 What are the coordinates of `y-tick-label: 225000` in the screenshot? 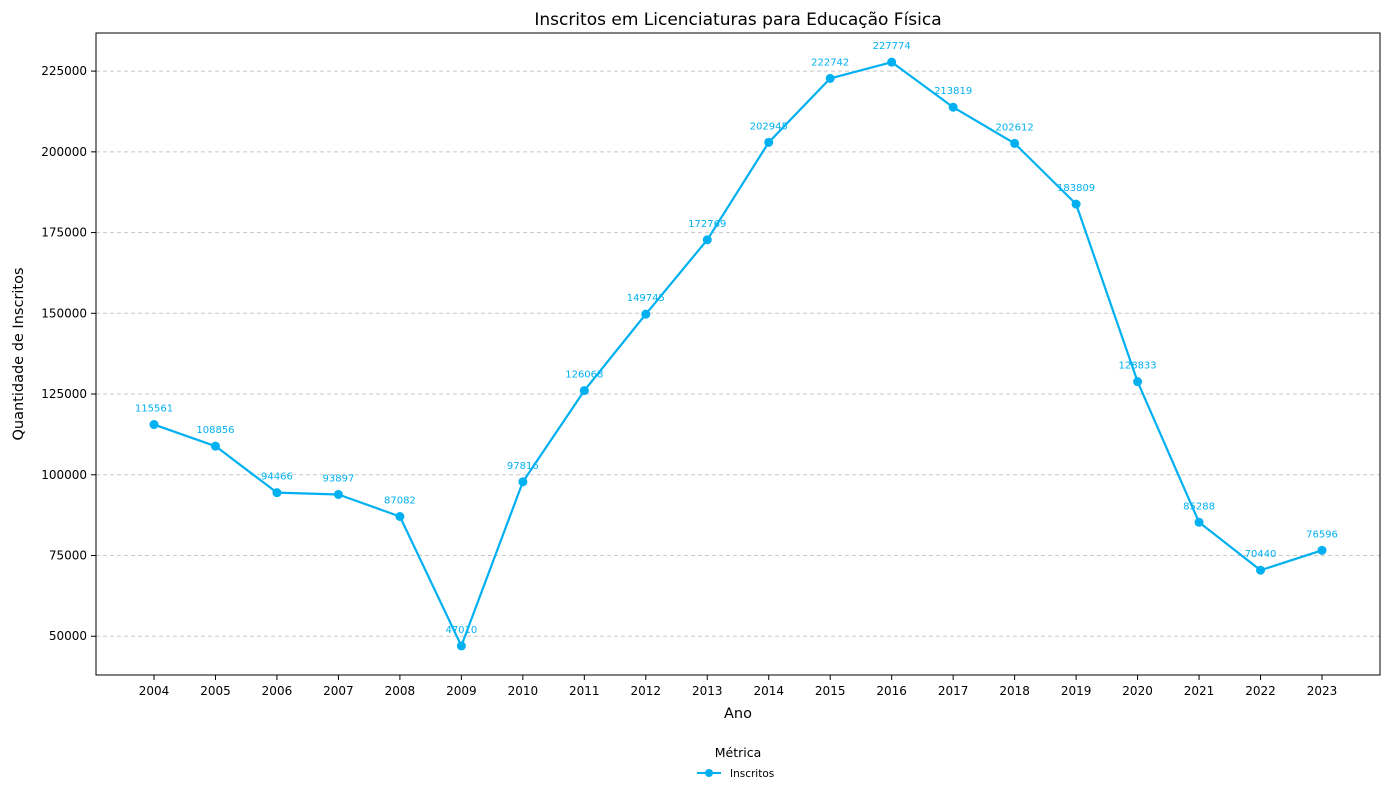 It's located at (64, 71).